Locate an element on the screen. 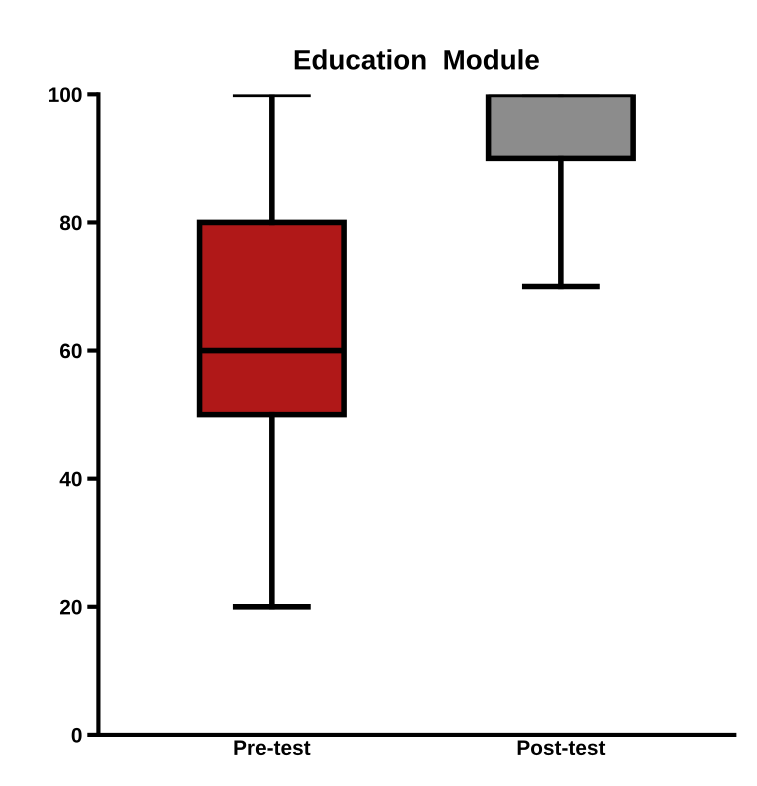 This screenshot has height=786, width=757. x-tick-label: Post-test is located at coordinates (562, 748).